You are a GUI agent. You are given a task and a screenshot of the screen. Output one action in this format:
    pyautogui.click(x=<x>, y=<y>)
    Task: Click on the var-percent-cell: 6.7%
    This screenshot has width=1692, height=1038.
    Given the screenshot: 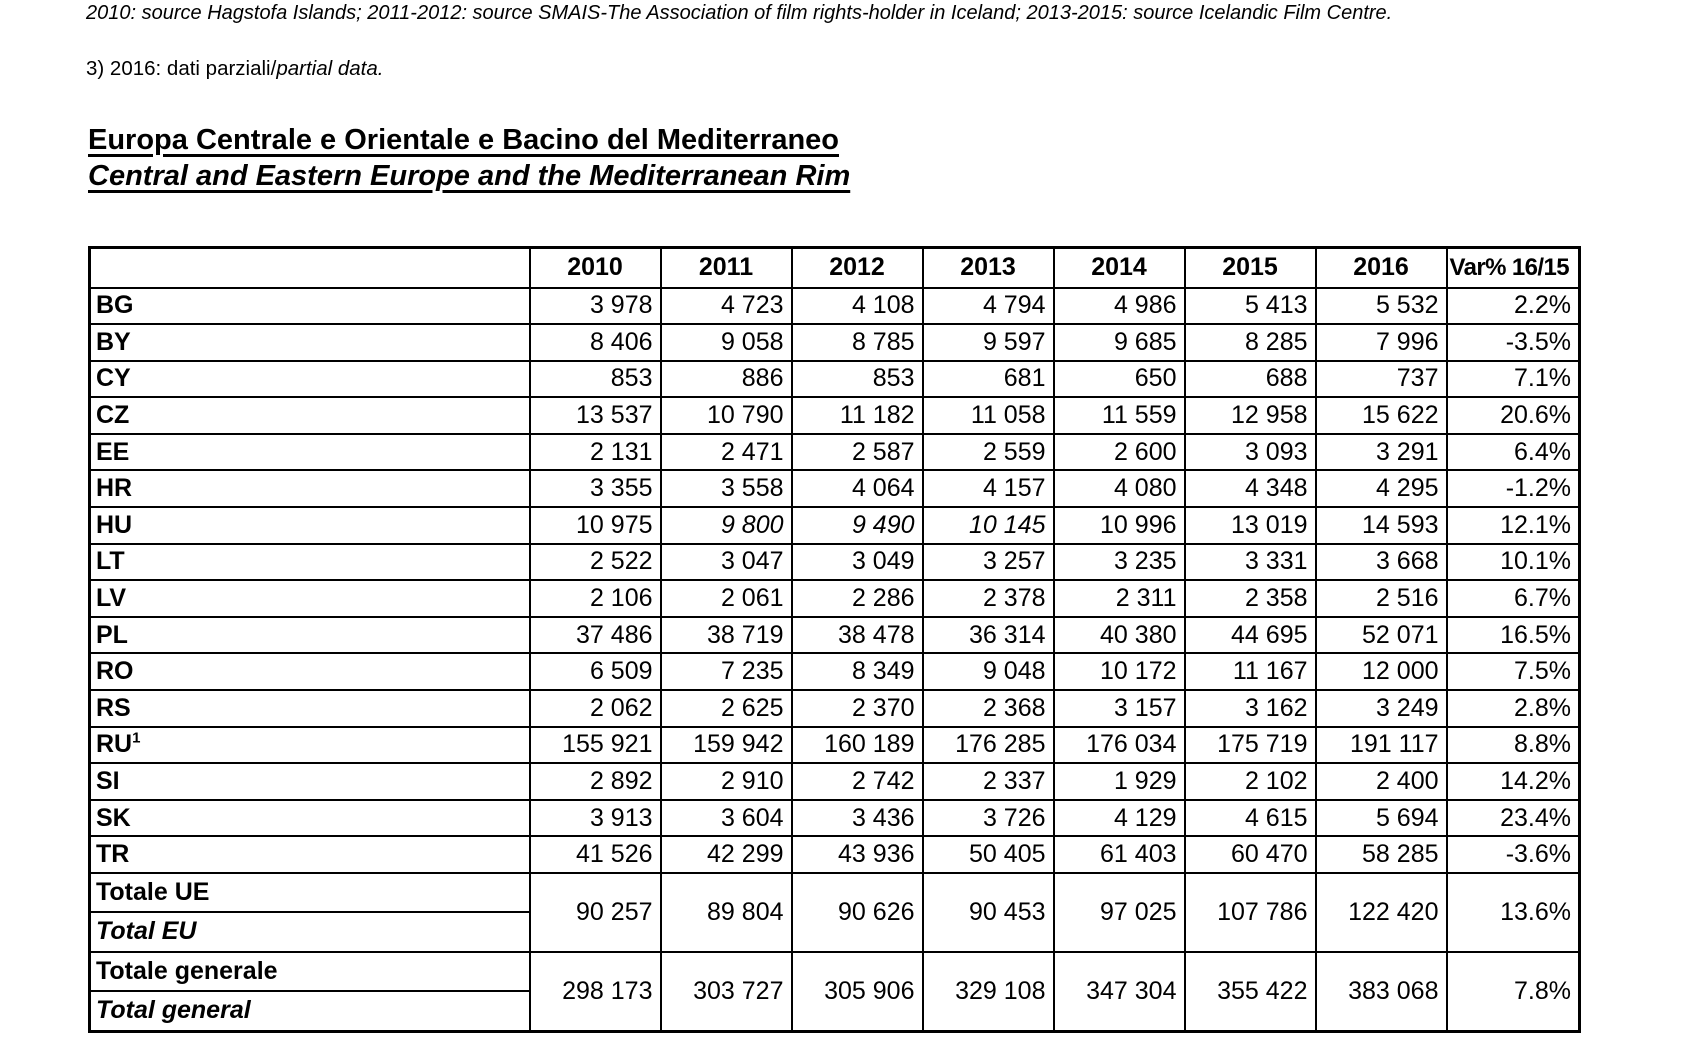 What is the action you would take?
    pyautogui.click(x=1513, y=598)
    